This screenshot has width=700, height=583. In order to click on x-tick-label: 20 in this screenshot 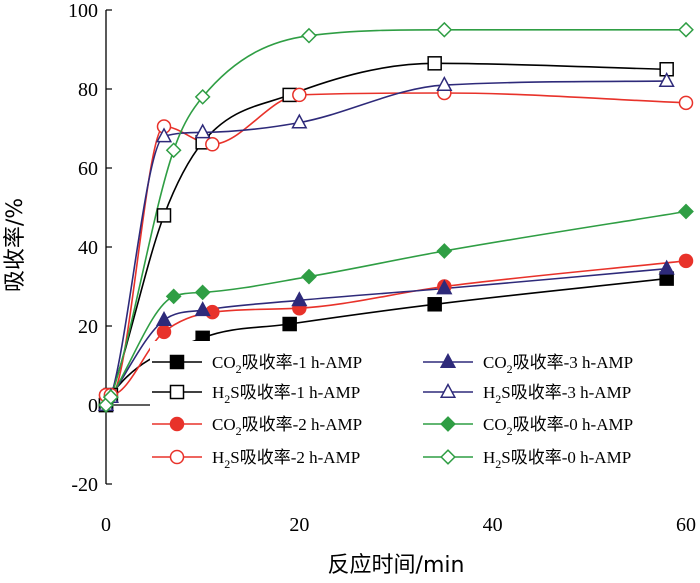, I will do `click(299, 525)`.